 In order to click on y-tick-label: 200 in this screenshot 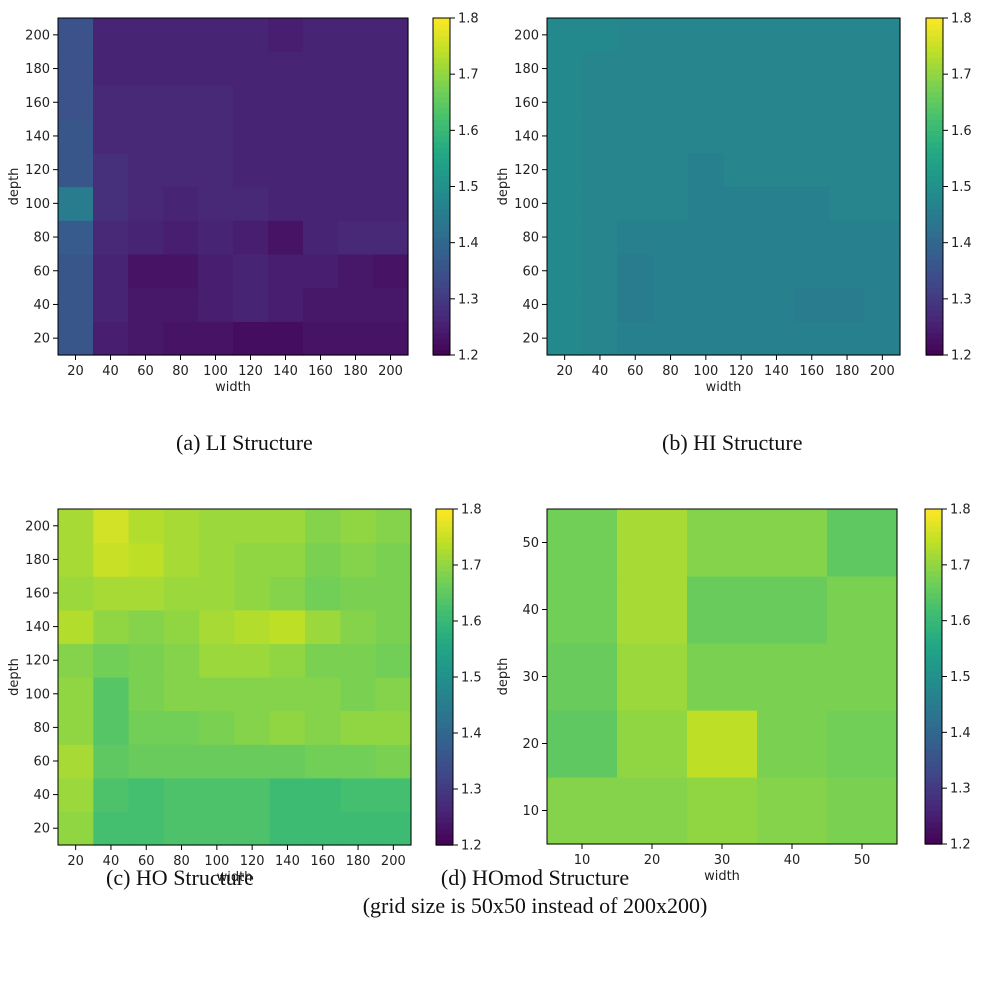, I will do `click(526, 35)`.